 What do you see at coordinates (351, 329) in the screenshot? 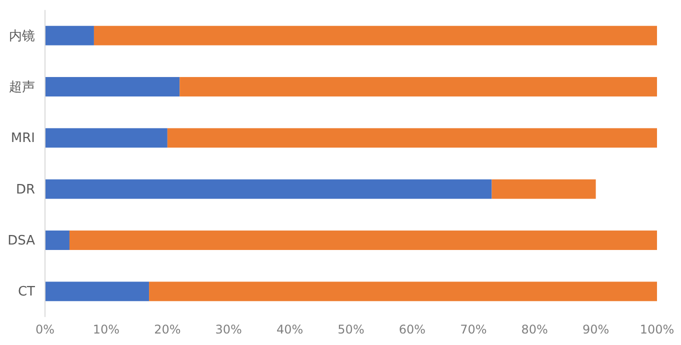
I see `x-tick-label: 50%` at bounding box center [351, 329].